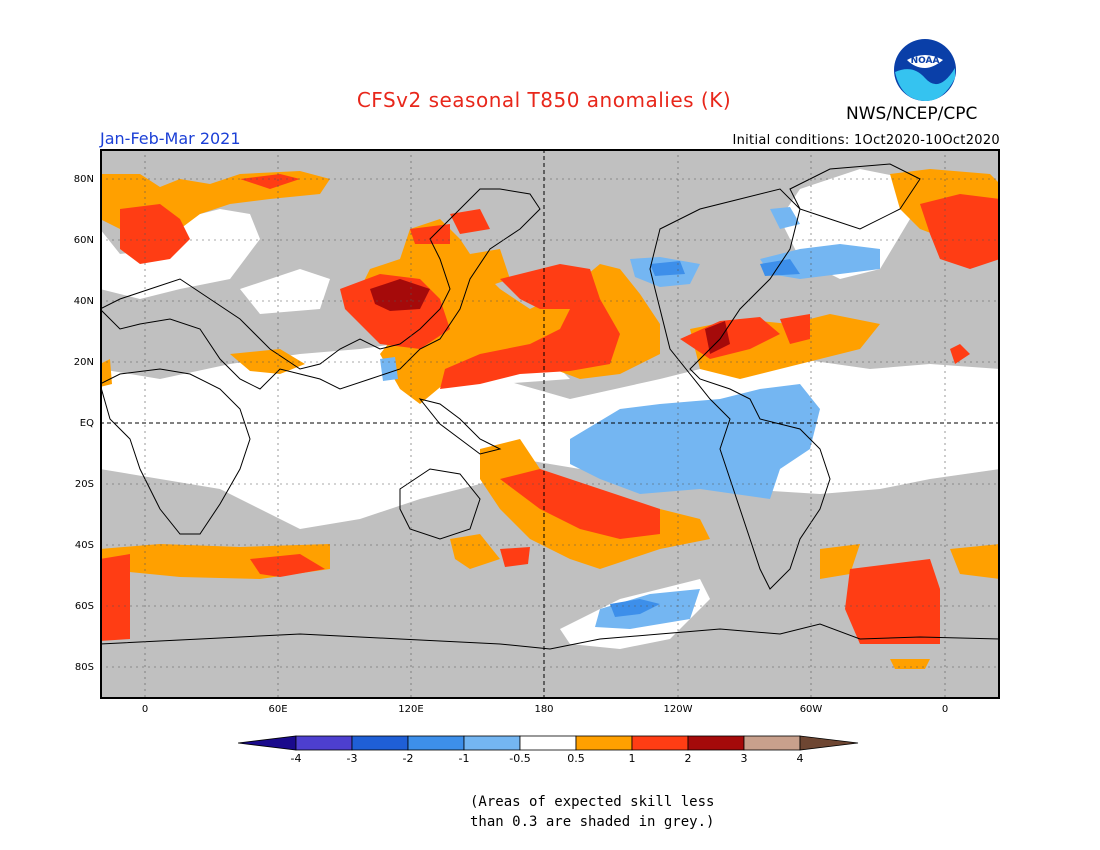  I want to click on lon-label: 60E, so click(278, 709).